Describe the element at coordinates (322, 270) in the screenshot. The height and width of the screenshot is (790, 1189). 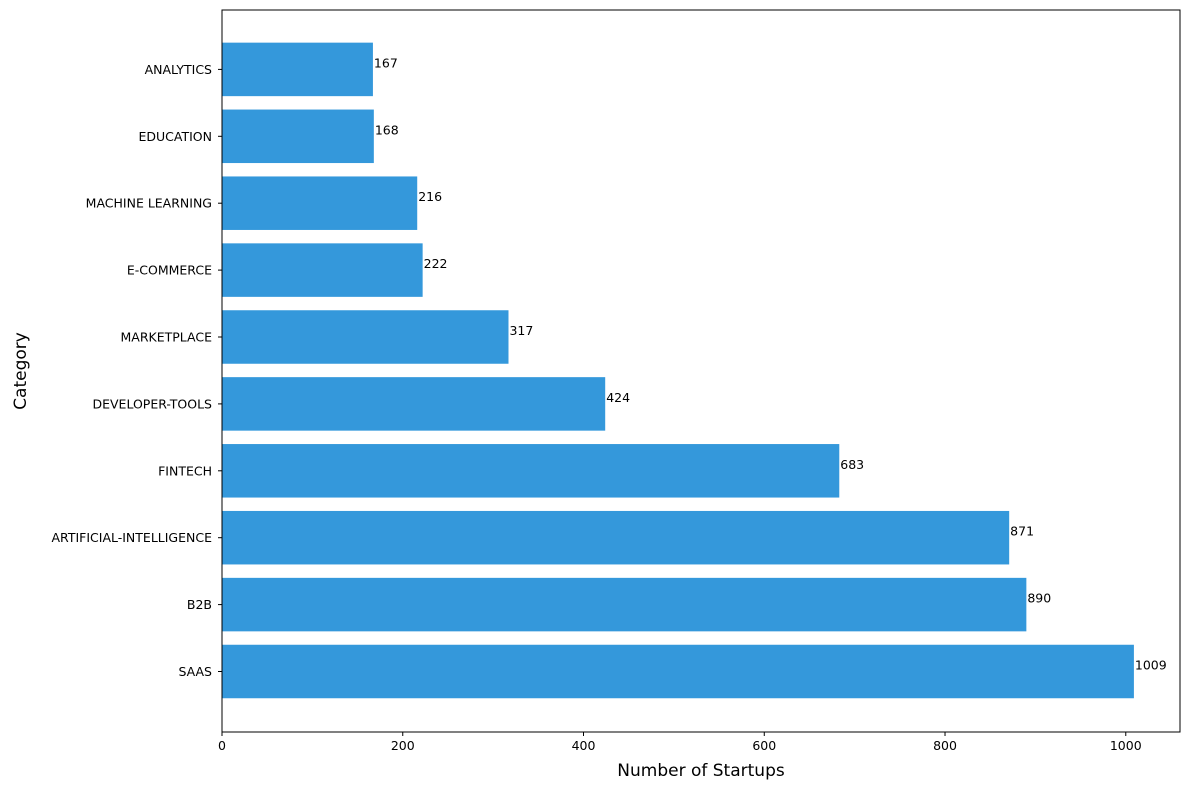
I see `bar-e-commerce` at that location.